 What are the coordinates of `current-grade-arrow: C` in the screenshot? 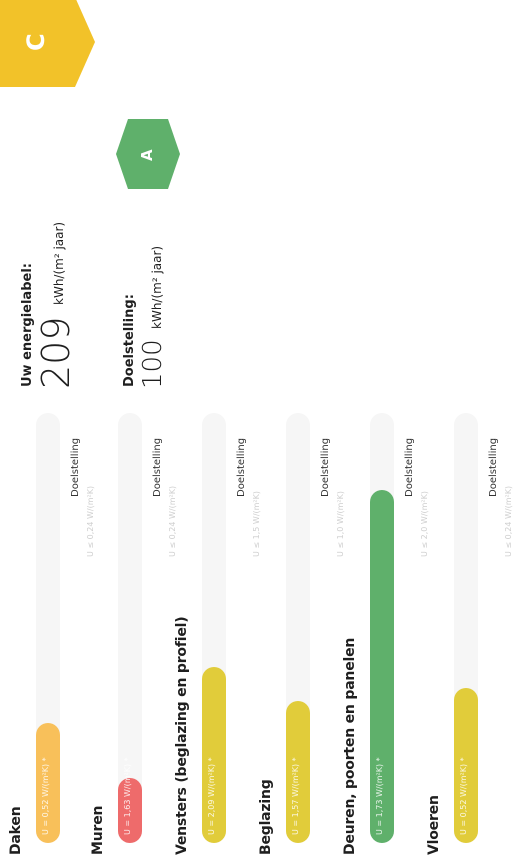 It's located at (37, 43).